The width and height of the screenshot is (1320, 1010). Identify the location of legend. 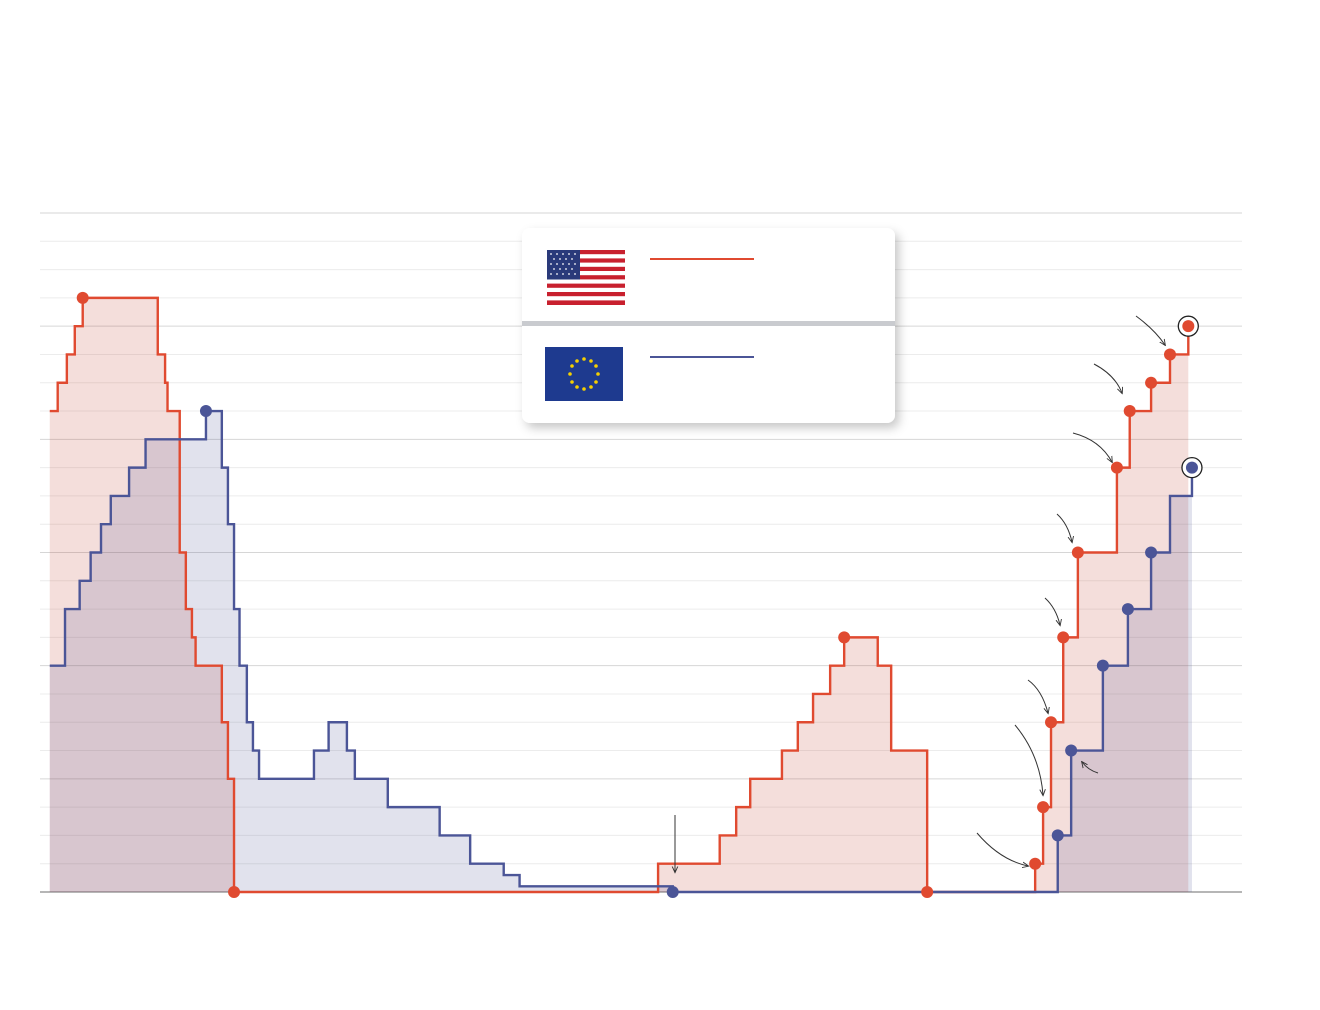
(708, 325).